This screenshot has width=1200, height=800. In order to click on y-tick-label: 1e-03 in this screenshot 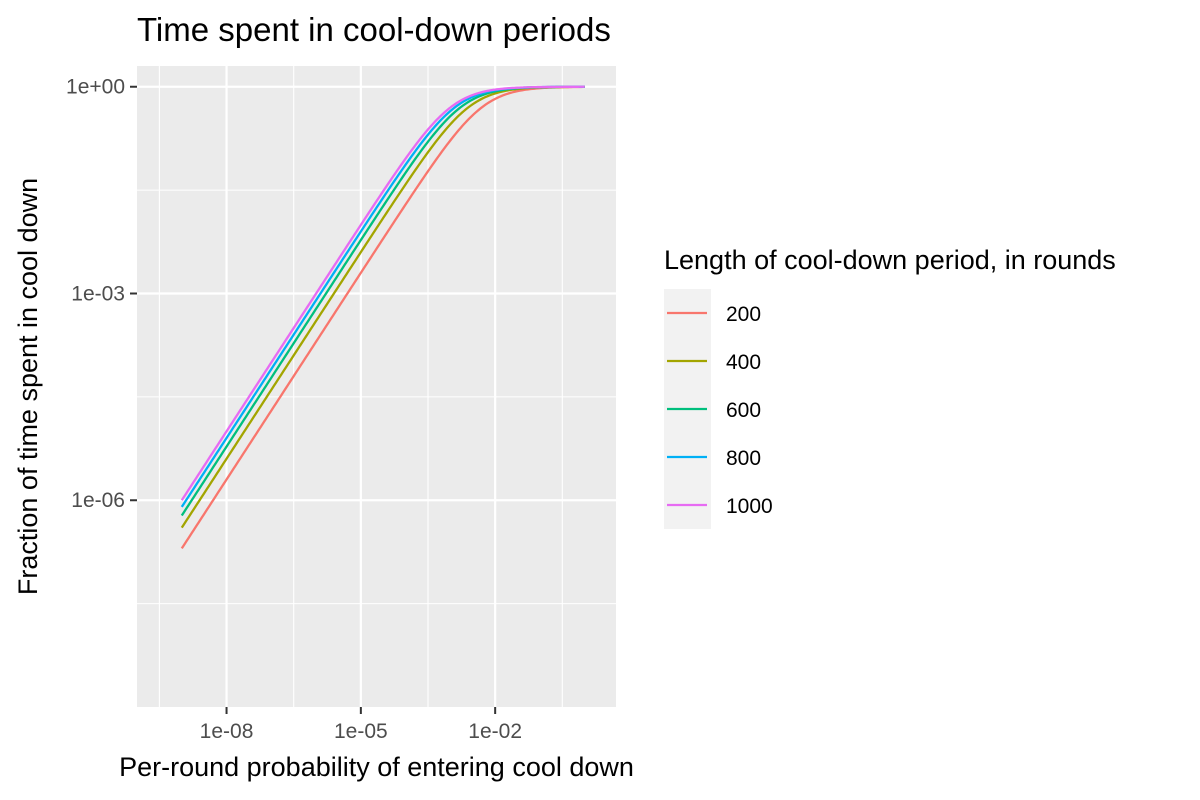, I will do `click(98, 293)`.